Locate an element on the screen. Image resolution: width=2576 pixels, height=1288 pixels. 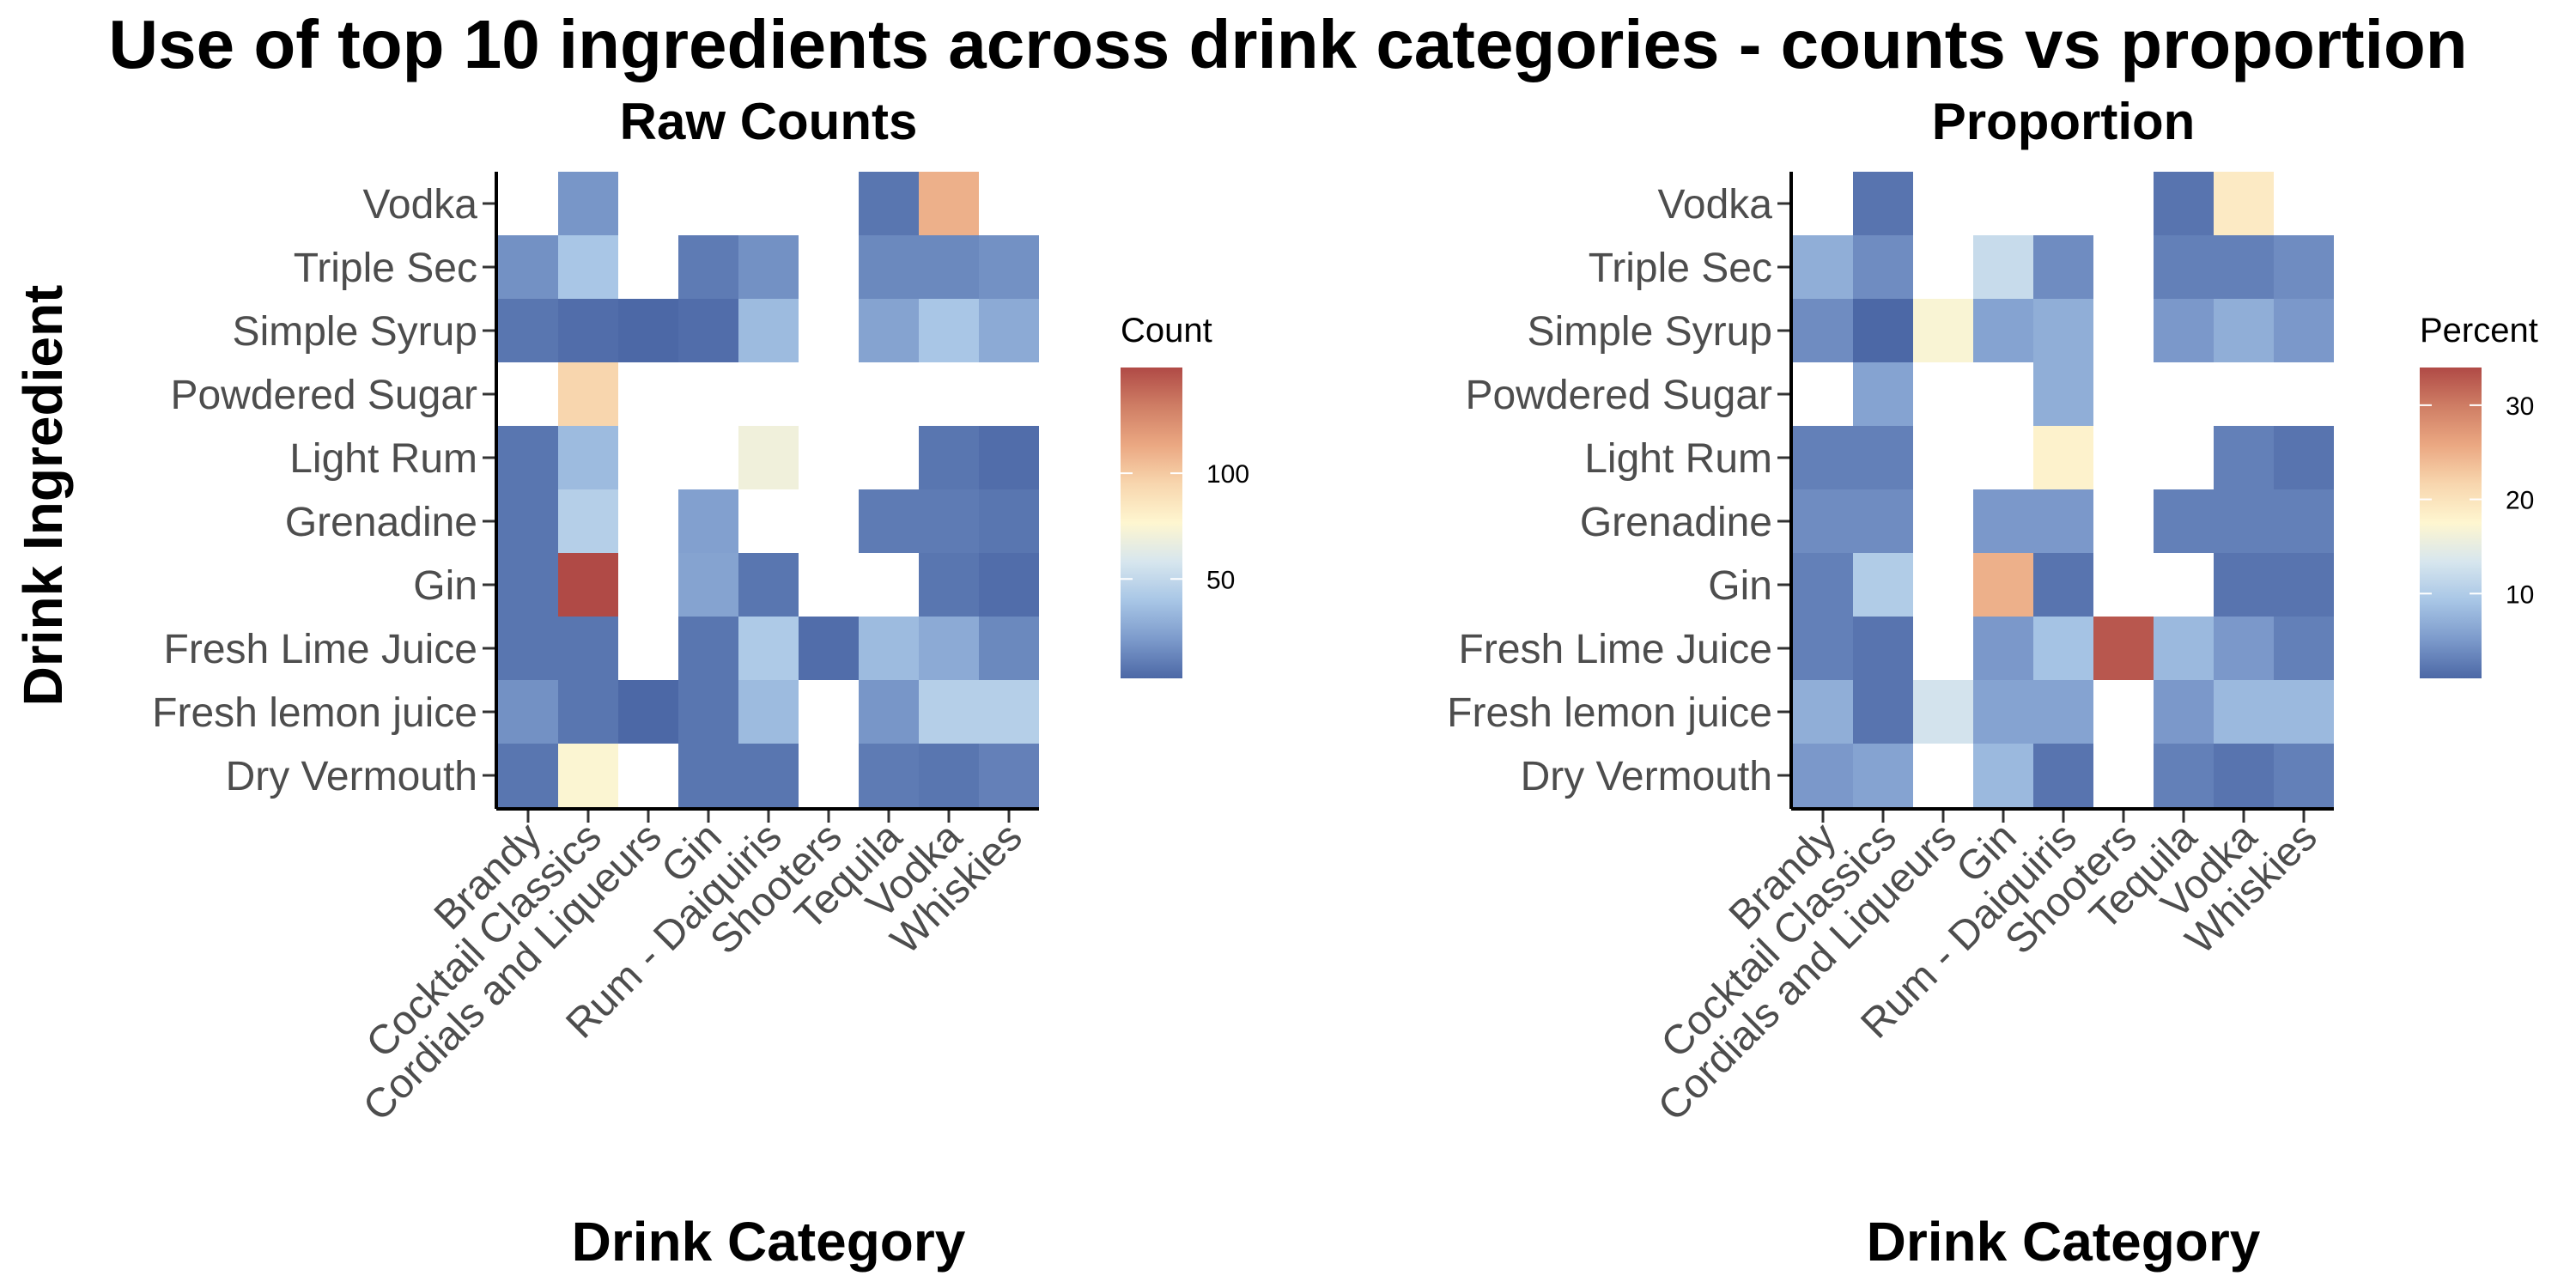
heatmap-cell-fresh-lemon-juice-cocktail-classics is located at coordinates (588, 712).